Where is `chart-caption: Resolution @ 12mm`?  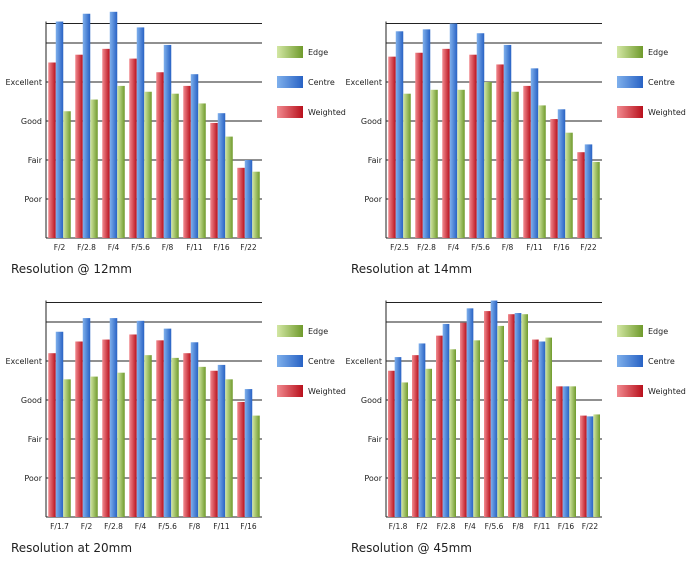
chart-caption: Resolution @ 12mm is located at coordinates (71, 269).